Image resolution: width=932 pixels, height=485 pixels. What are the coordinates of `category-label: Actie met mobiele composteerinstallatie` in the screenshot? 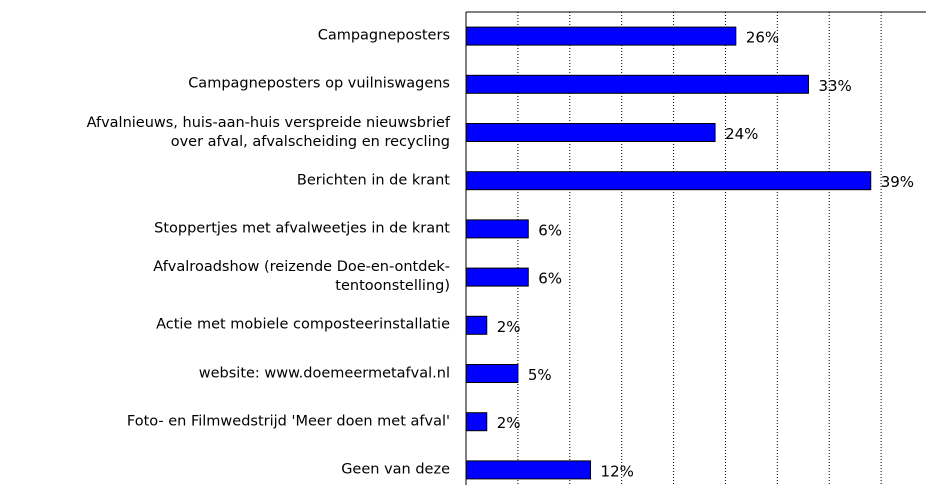 It's located at (303, 324).